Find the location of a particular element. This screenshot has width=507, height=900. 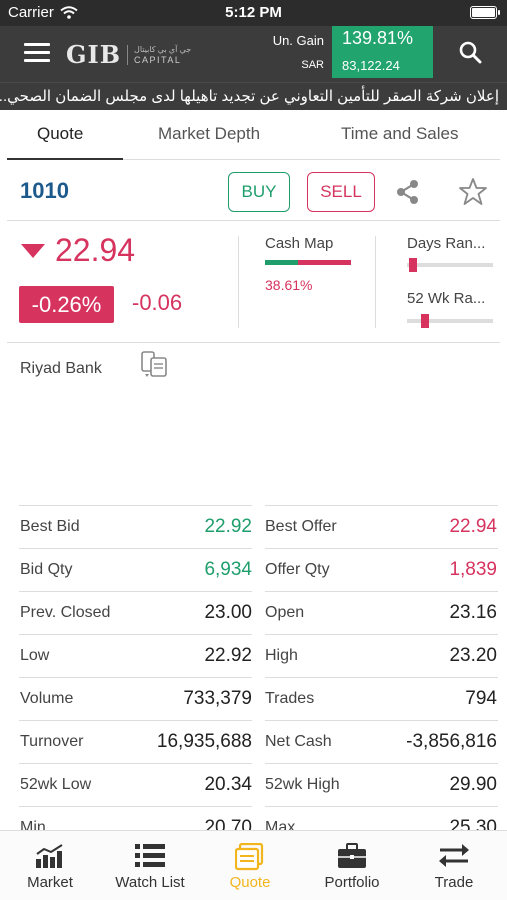

share-icon is located at coordinates (408, 192).